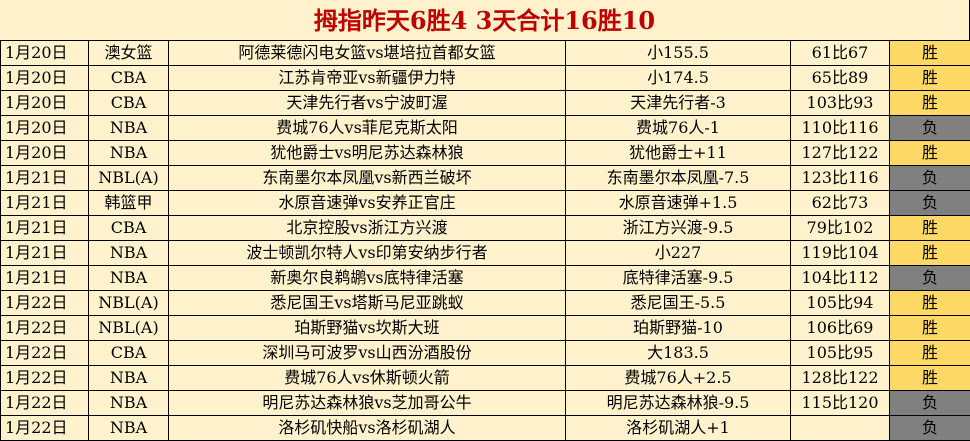 This screenshot has height=441, width=970. I want to click on score-cell: 123比116, so click(840, 178).